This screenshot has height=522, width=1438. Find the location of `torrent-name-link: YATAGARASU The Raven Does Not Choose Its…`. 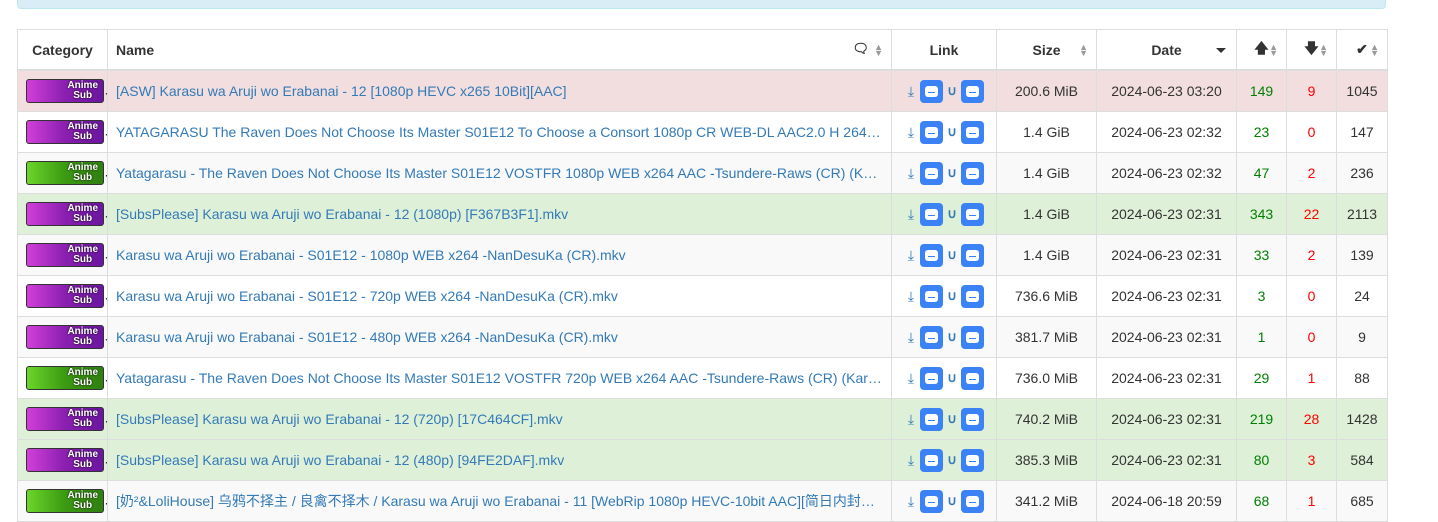

torrent-name-link: YATAGARASU The Raven Does Not Choose Its… is located at coordinates (498, 132).